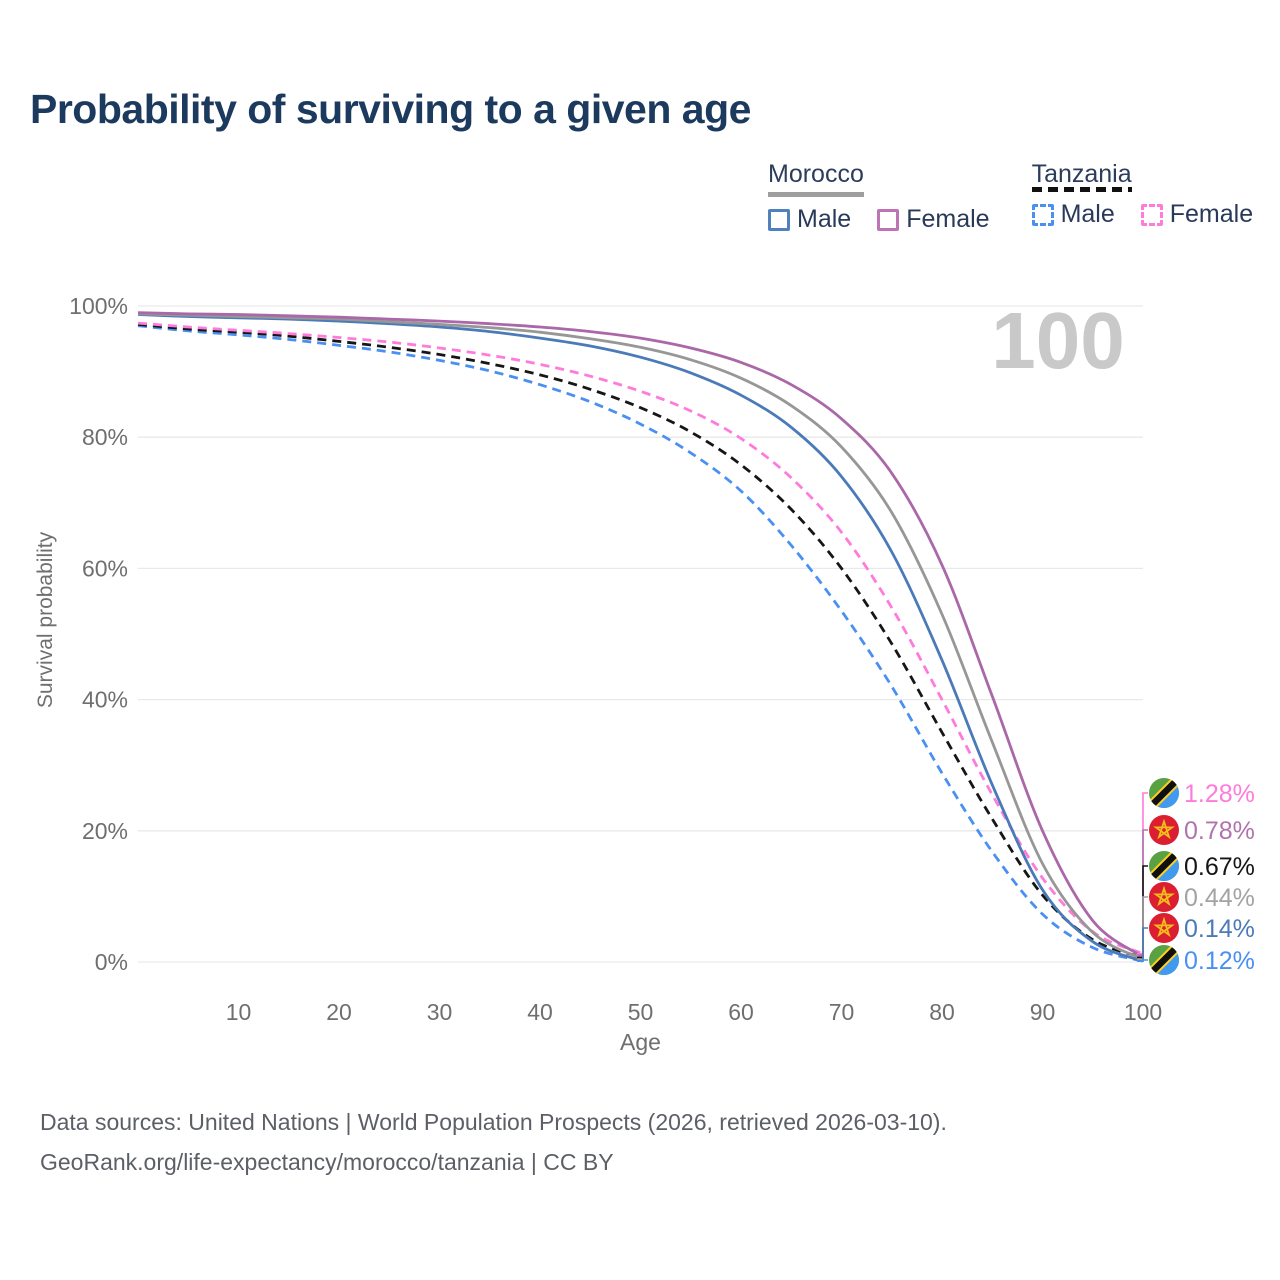  I want to click on endpoint-label-tanzania-both-sexes: 0.67%, so click(1196, 905).